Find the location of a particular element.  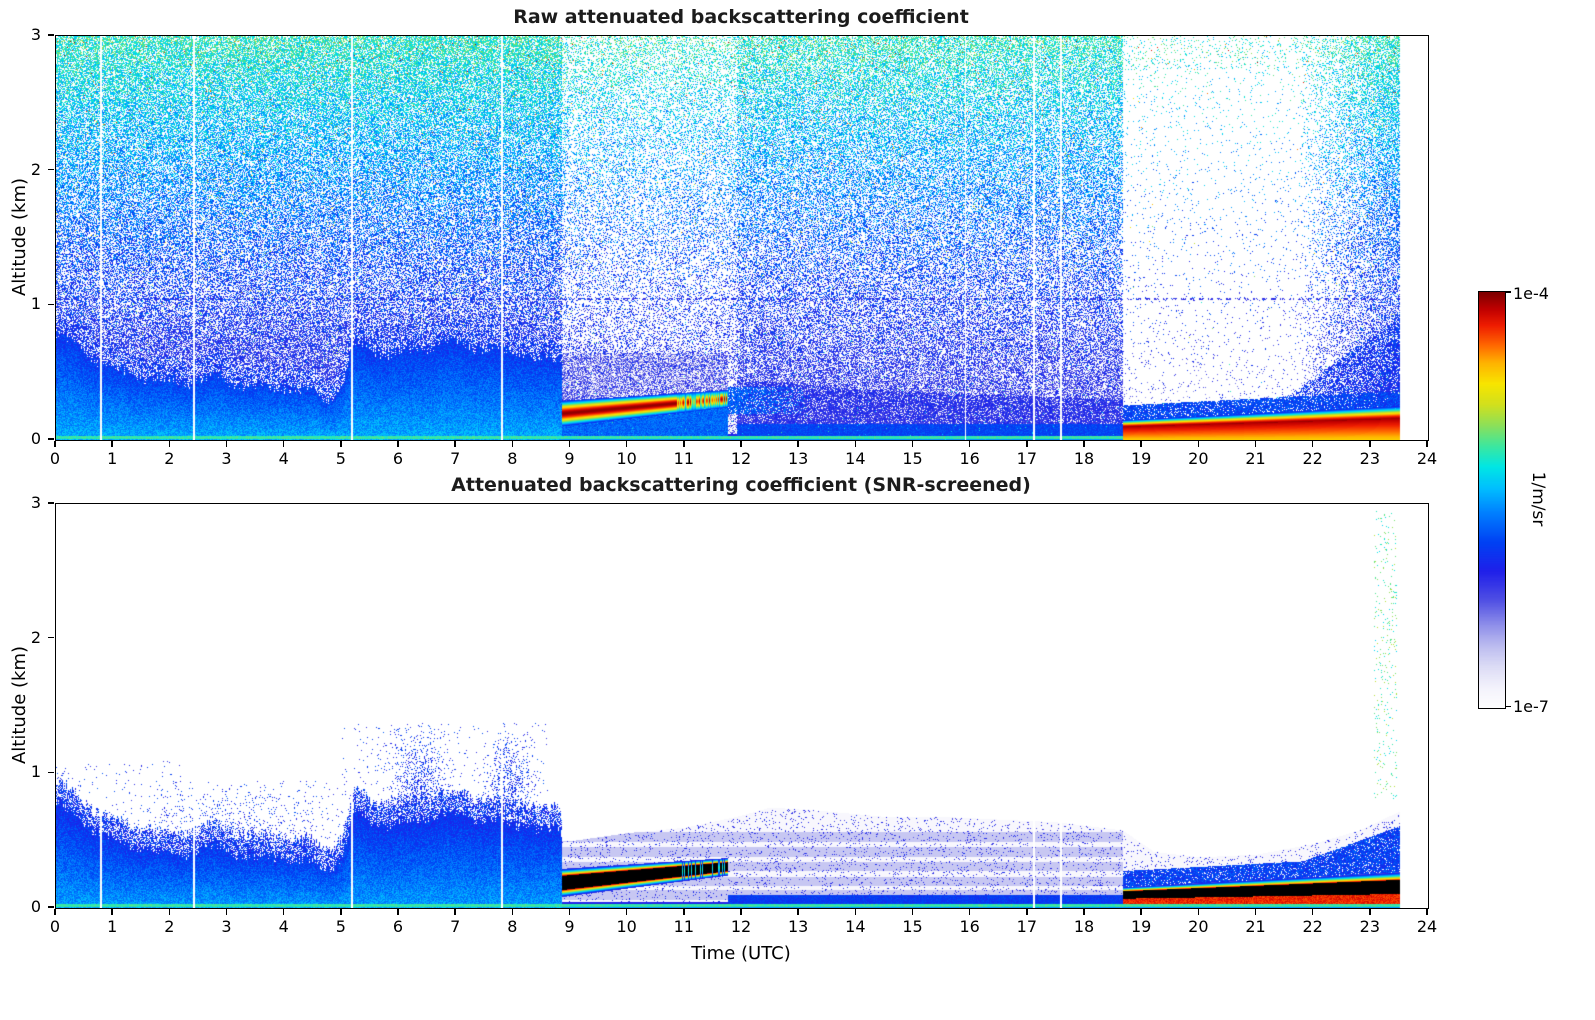

colorbar is located at coordinates (1492, 500).